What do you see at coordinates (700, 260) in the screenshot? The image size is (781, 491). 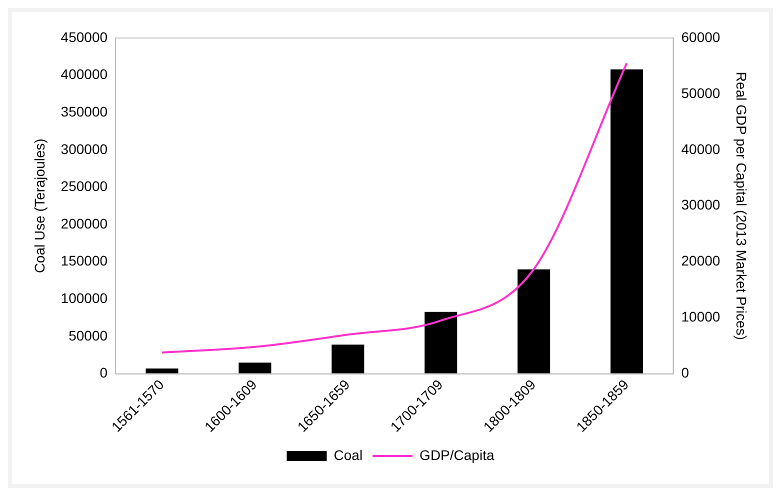 I see `y2-tick-label: 20000` at bounding box center [700, 260].